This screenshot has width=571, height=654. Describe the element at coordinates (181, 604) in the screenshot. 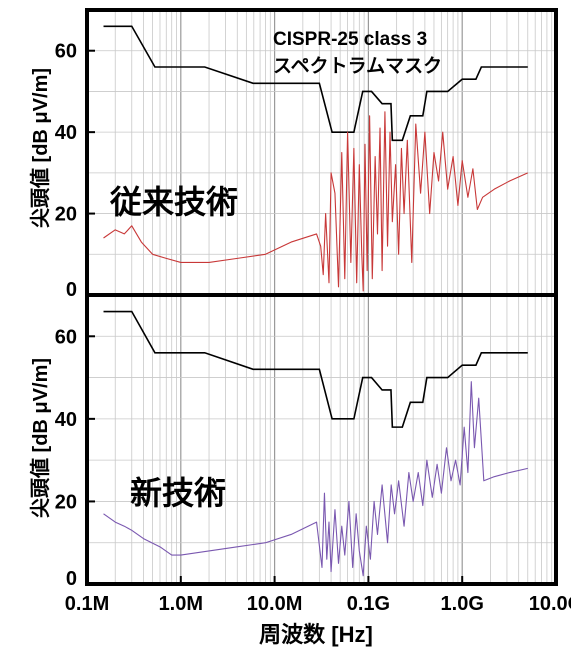

I see `x-tick-label: 1.0M` at that location.